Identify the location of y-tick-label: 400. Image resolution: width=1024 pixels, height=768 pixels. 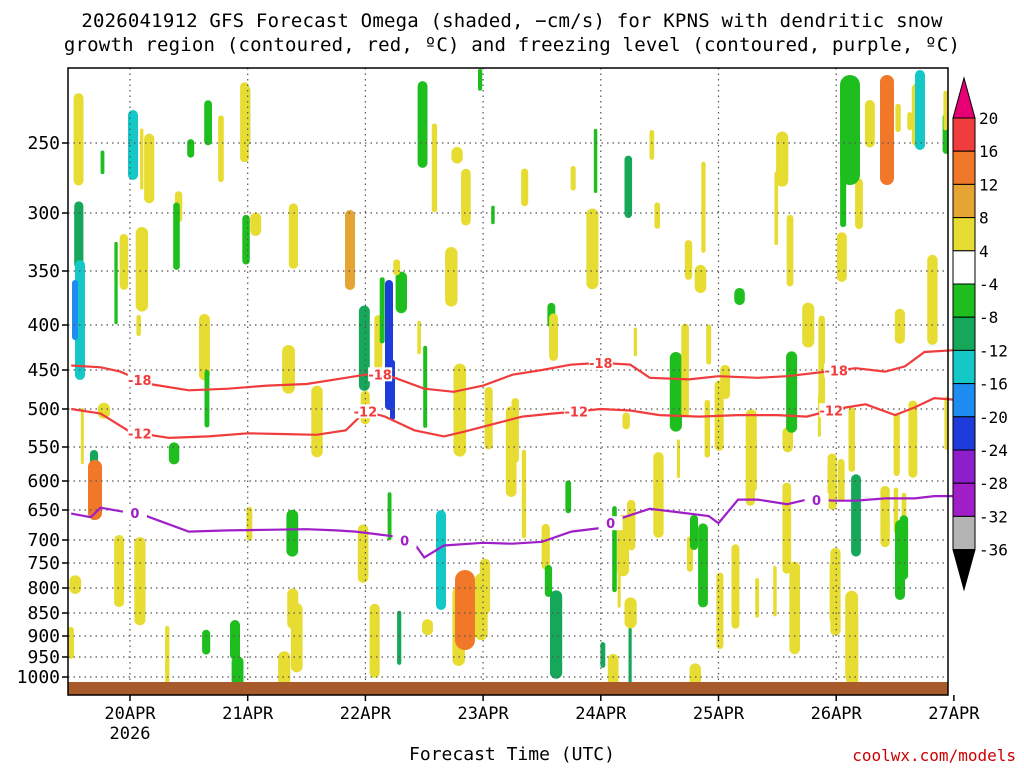
(43, 325).